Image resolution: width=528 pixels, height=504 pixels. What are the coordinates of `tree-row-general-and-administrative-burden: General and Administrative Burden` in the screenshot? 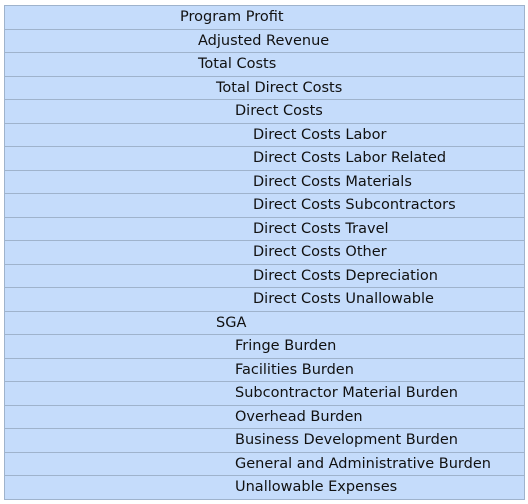 It's located at (264, 464).